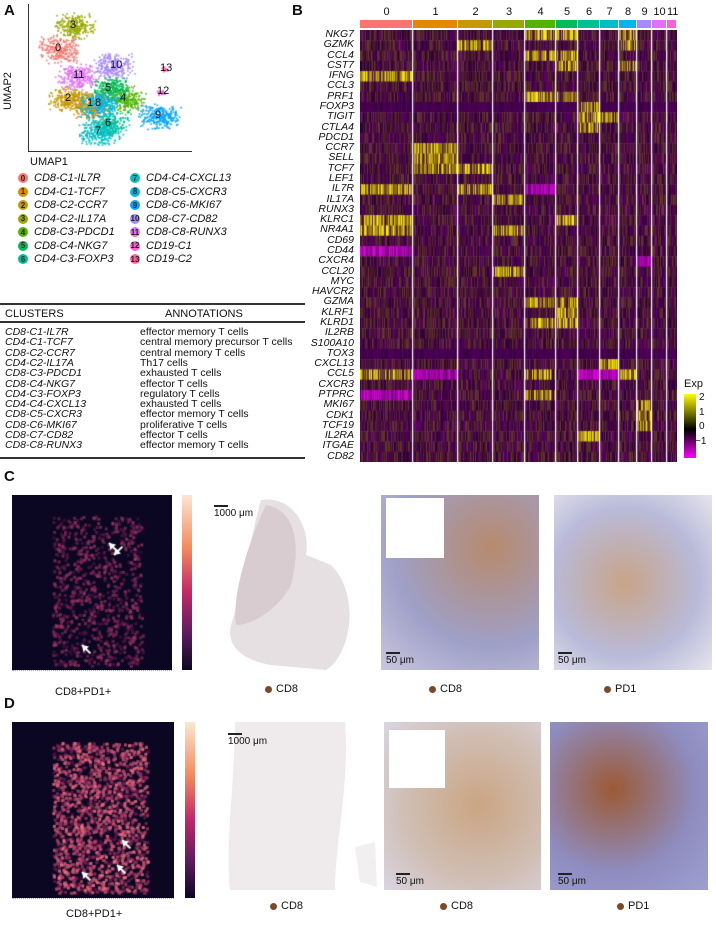 The width and height of the screenshot is (716, 926). I want to click on micrograph-pd1-d, so click(629, 806).